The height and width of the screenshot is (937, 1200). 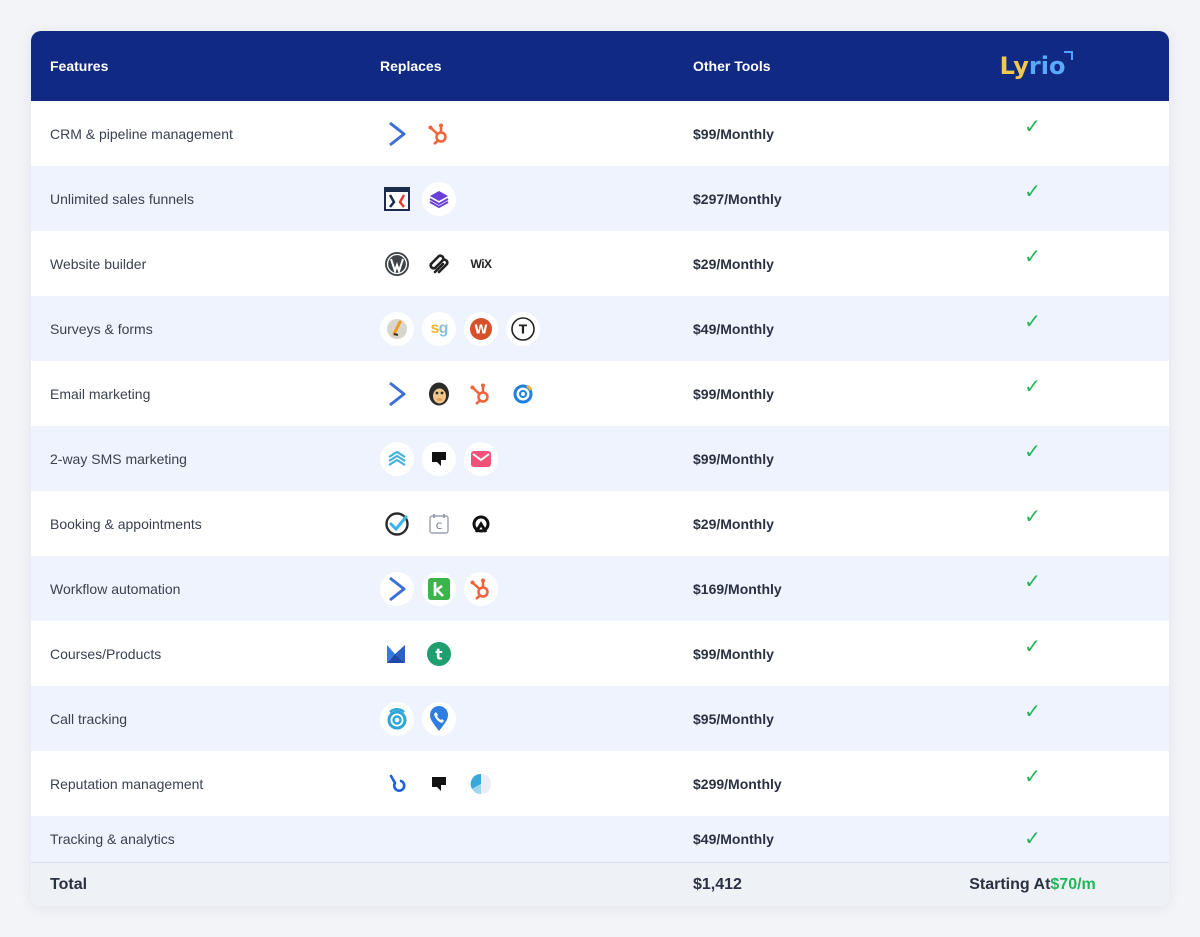 I want to click on other-tools-price: $169/Monthly, so click(x=737, y=588).